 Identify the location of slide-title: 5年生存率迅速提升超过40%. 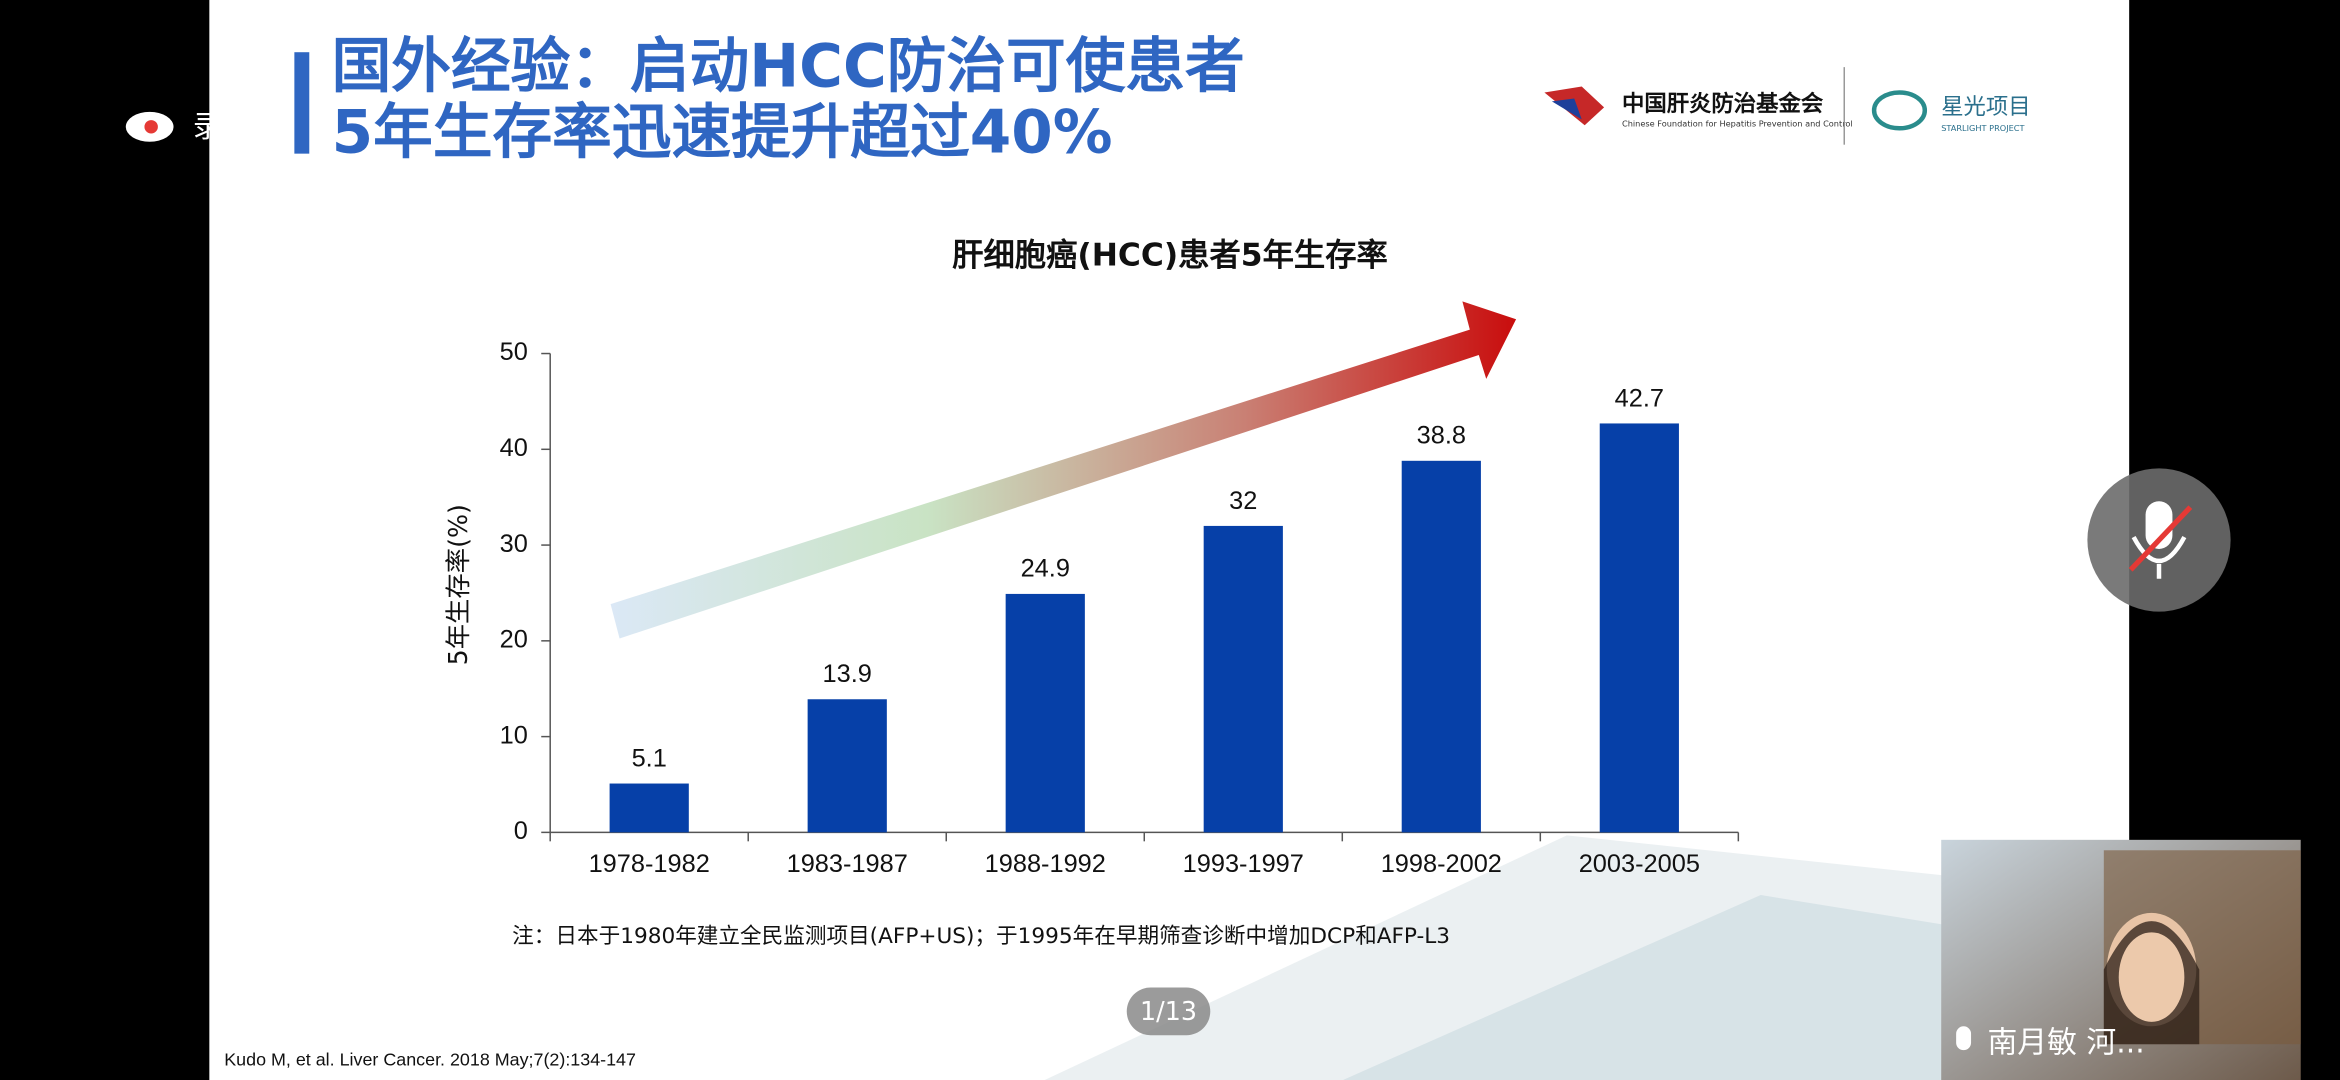
(722, 132).